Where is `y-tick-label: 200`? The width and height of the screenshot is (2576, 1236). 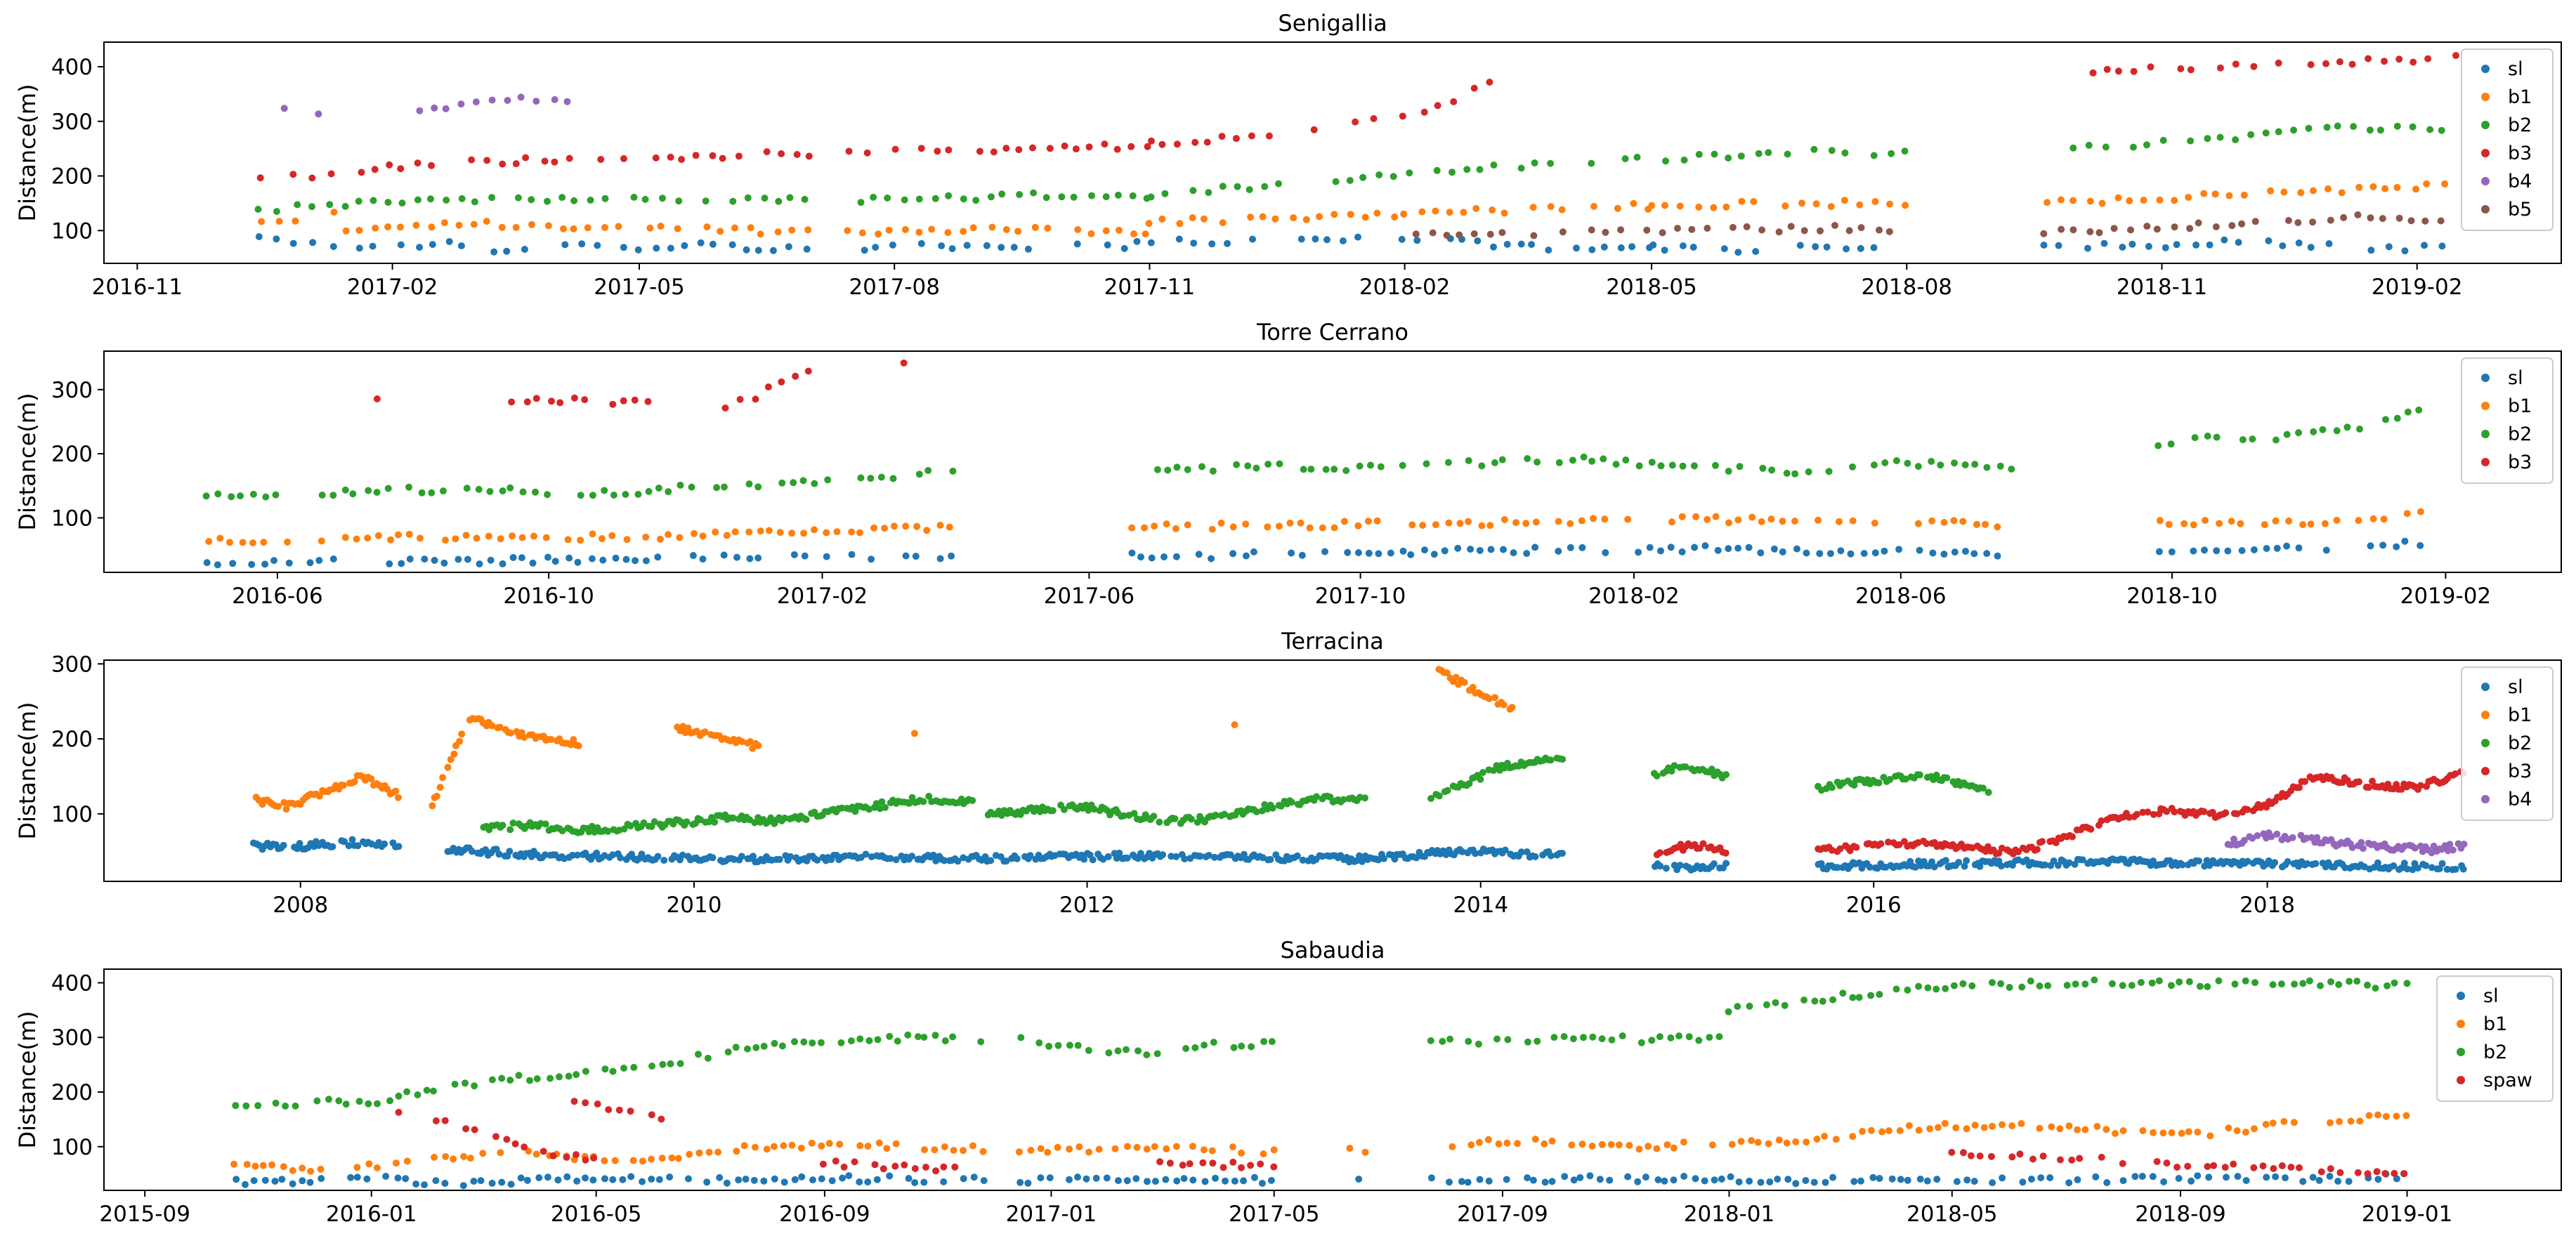 y-tick-label: 200 is located at coordinates (72, 1092).